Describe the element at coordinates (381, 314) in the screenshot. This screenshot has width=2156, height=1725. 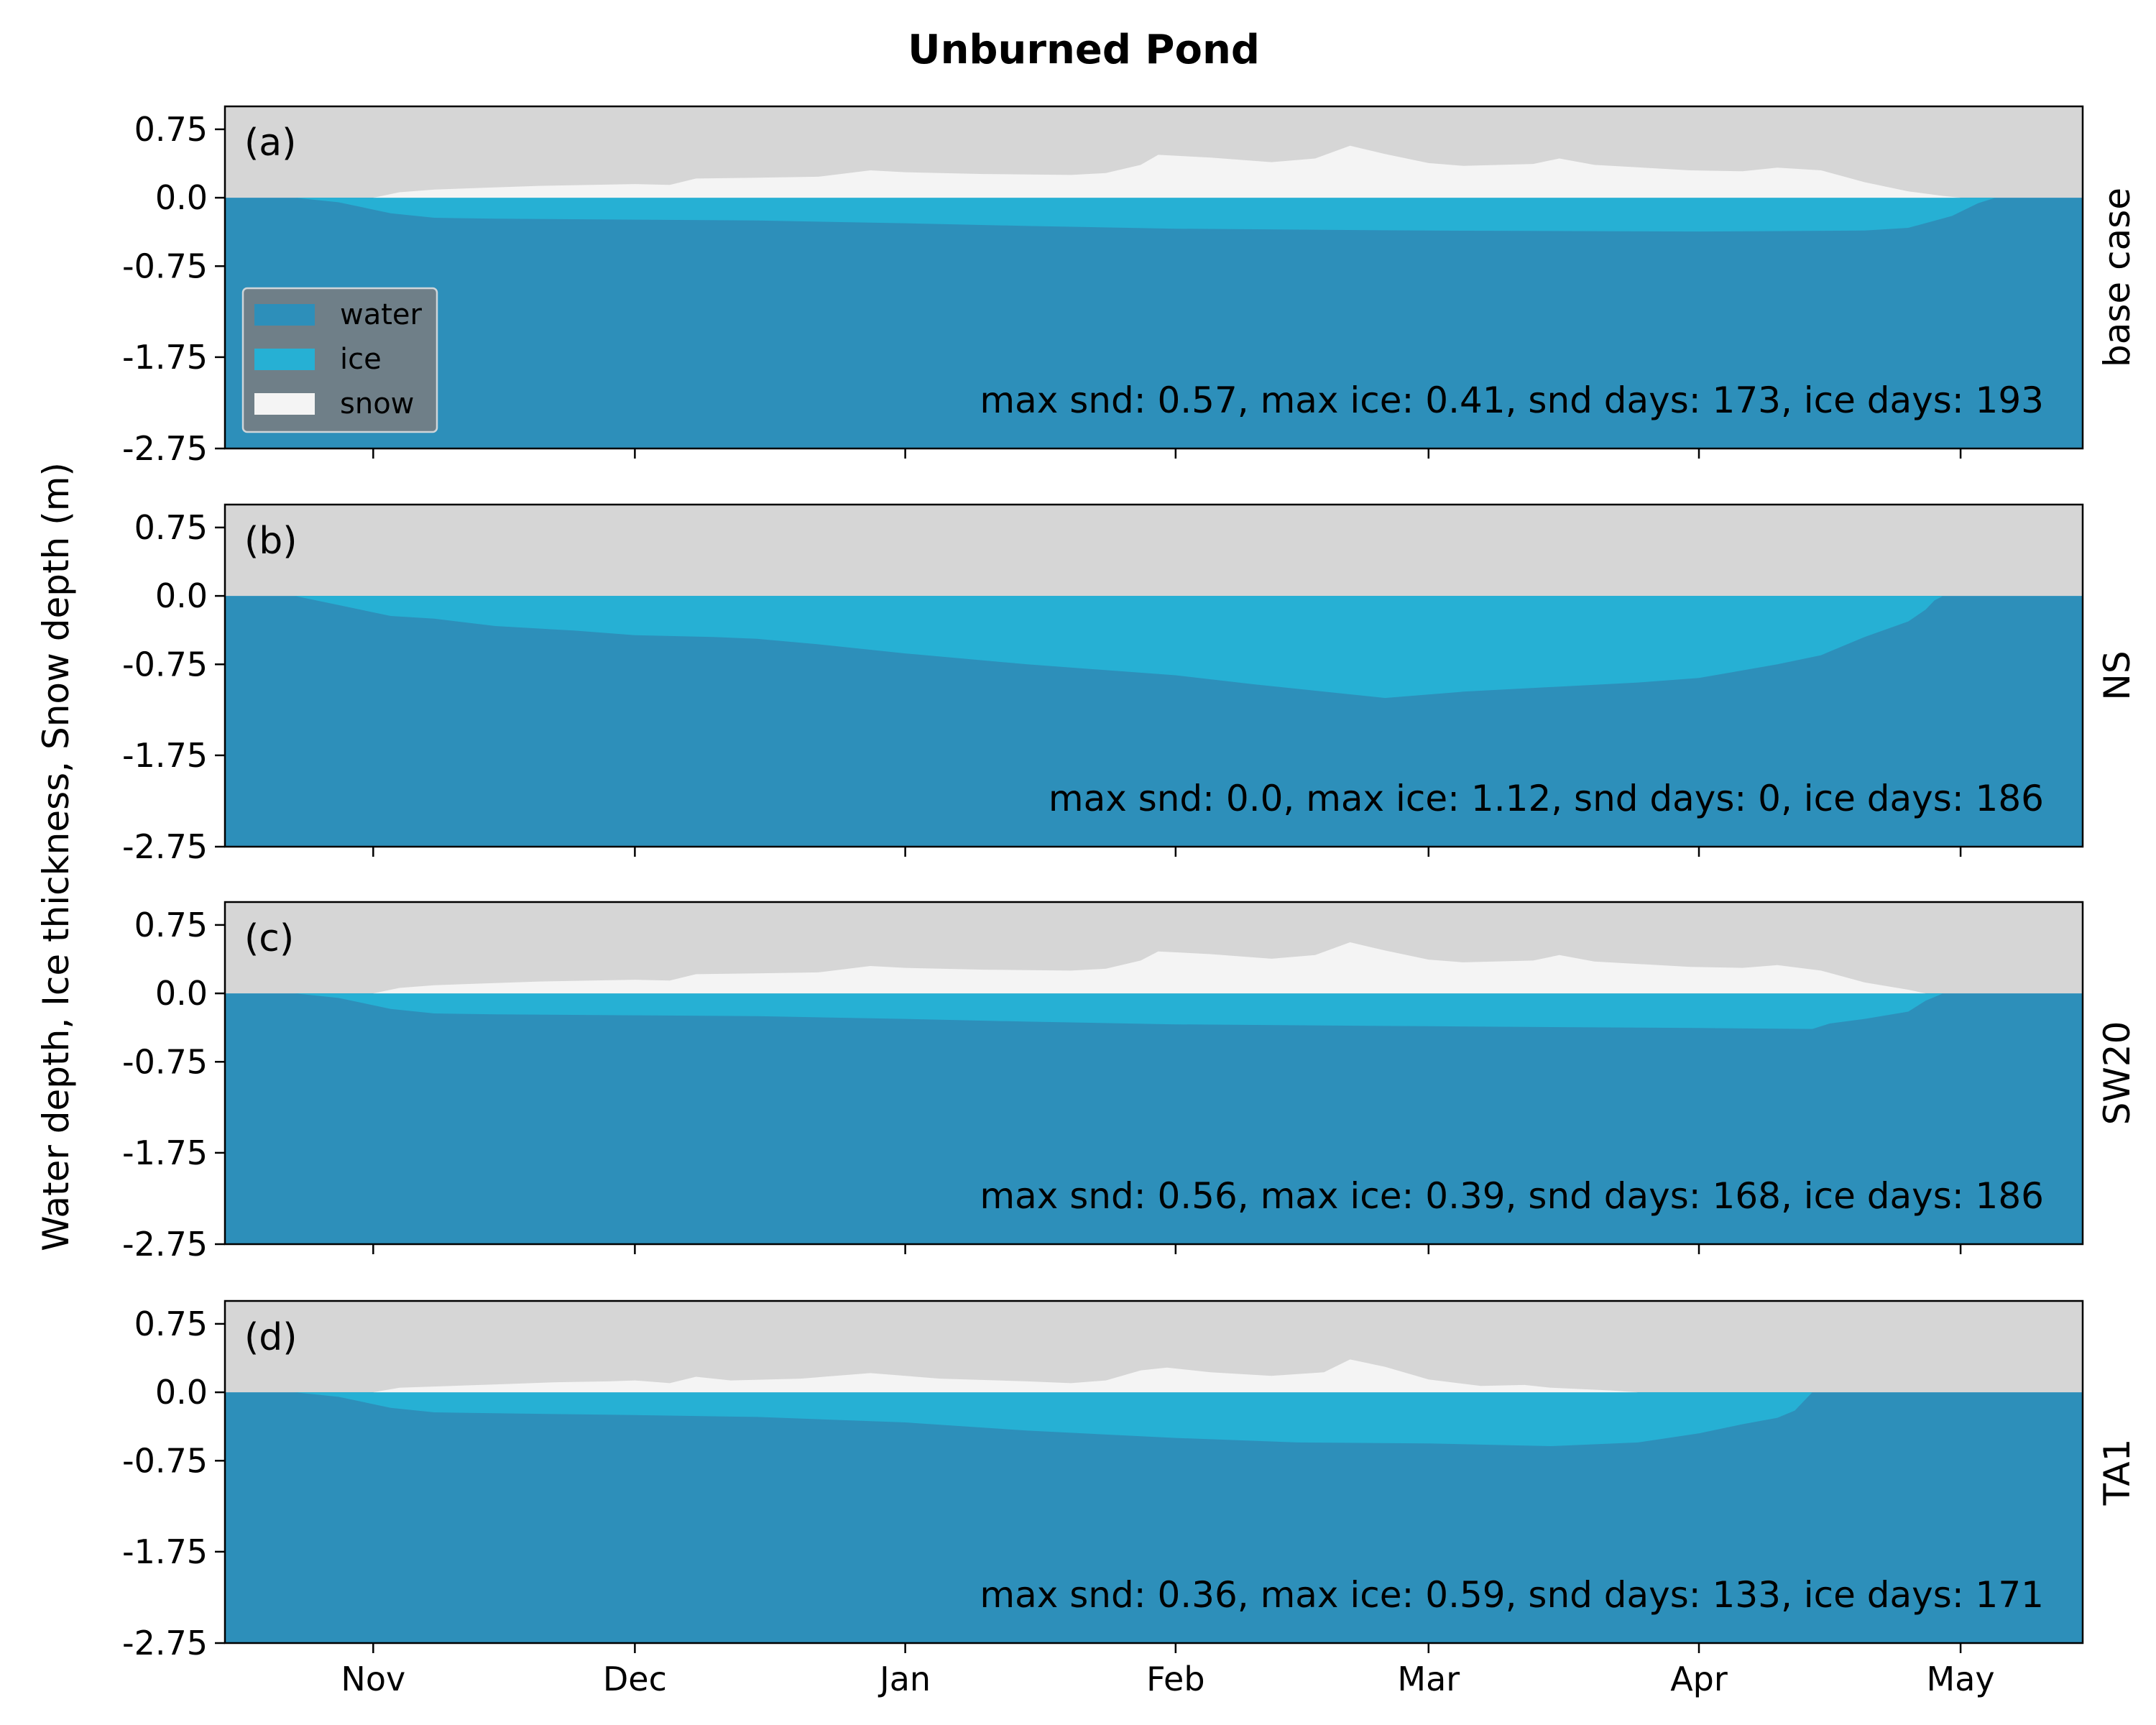
I see `legend-label-water: water` at that location.